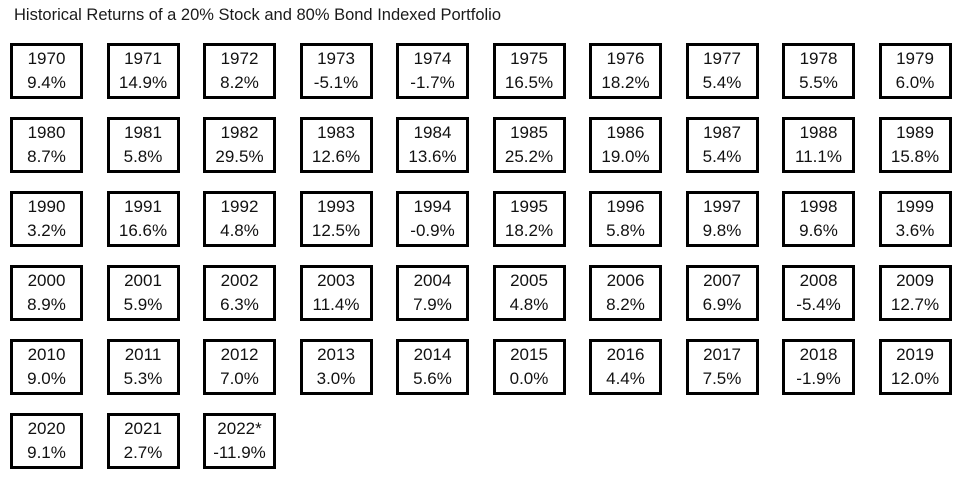 This screenshot has height=483, width=970. What do you see at coordinates (239, 293) in the screenshot?
I see `year-return-cell: 2002 6.3%` at bounding box center [239, 293].